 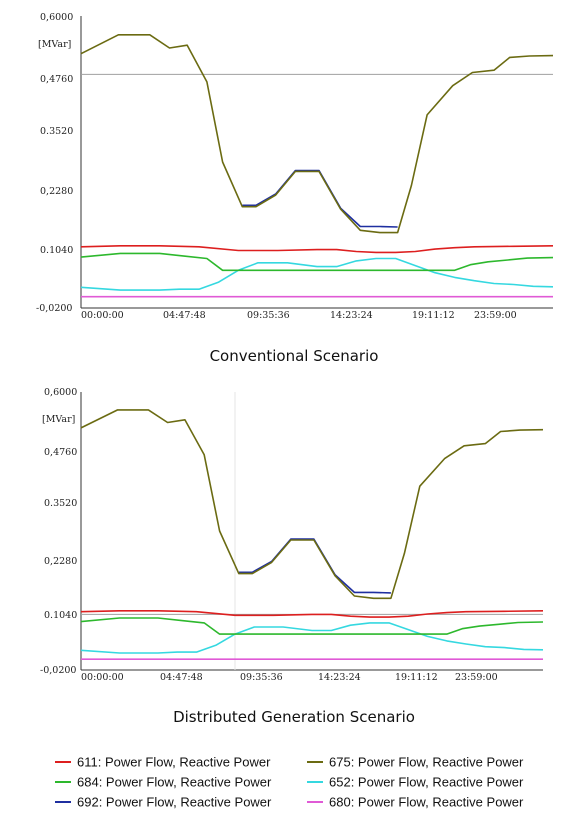 I want to click on legend-label: 692: Power Flow, Reactive Power, so click(x=174, y=802).